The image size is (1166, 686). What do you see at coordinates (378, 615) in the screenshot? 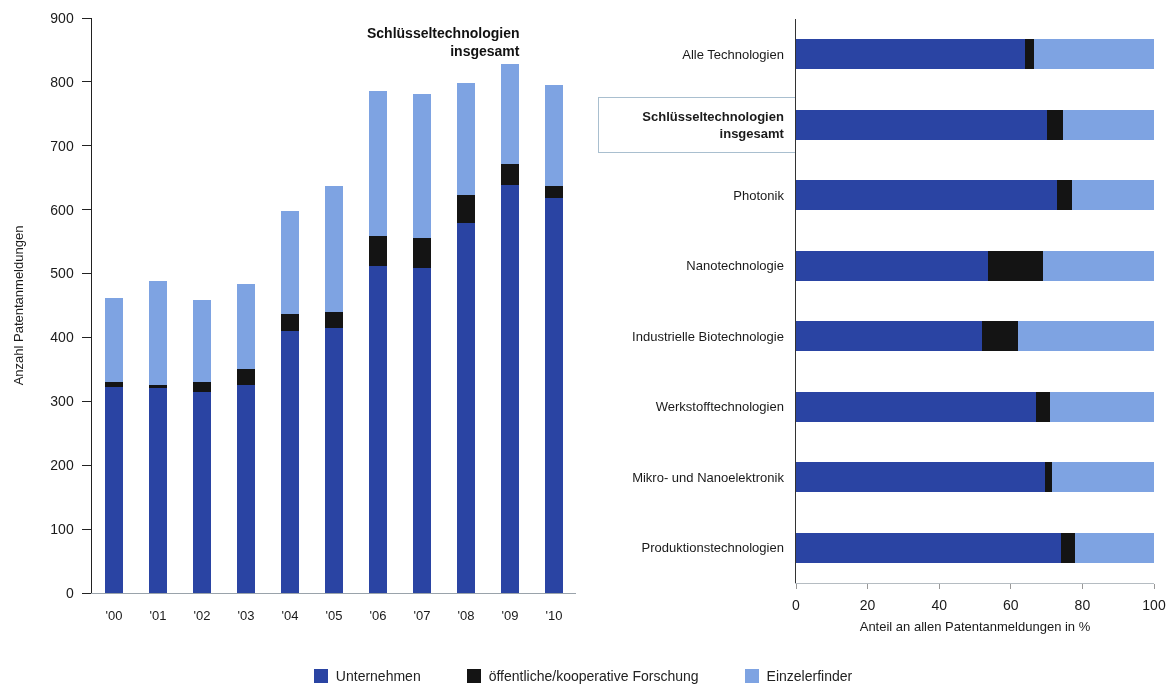
I see `x-tick-label: '06` at bounding box center [378, 615].